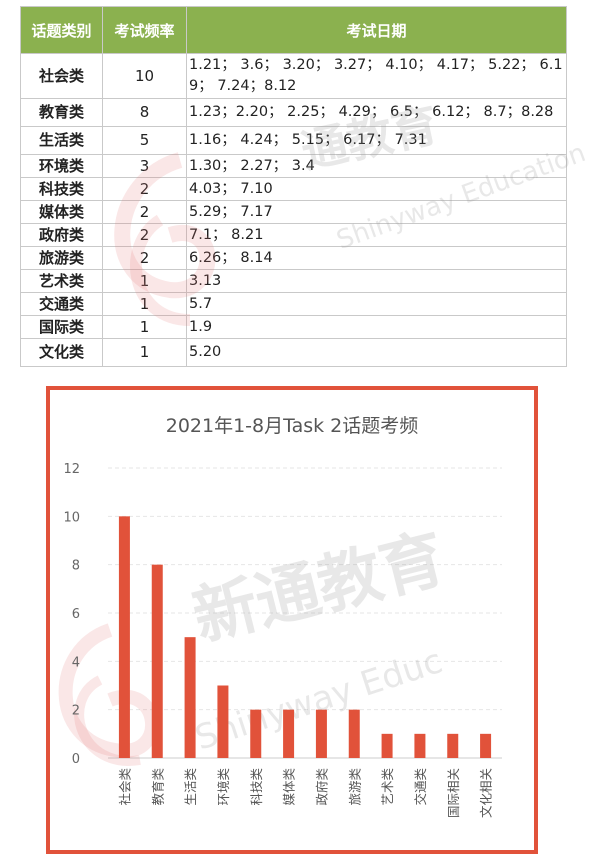 The image size is (590, 866). What do you see at coordinates (376, 304) in the screenshot?
I see `row-dates: 5.7` at bounding box center [376, 304].